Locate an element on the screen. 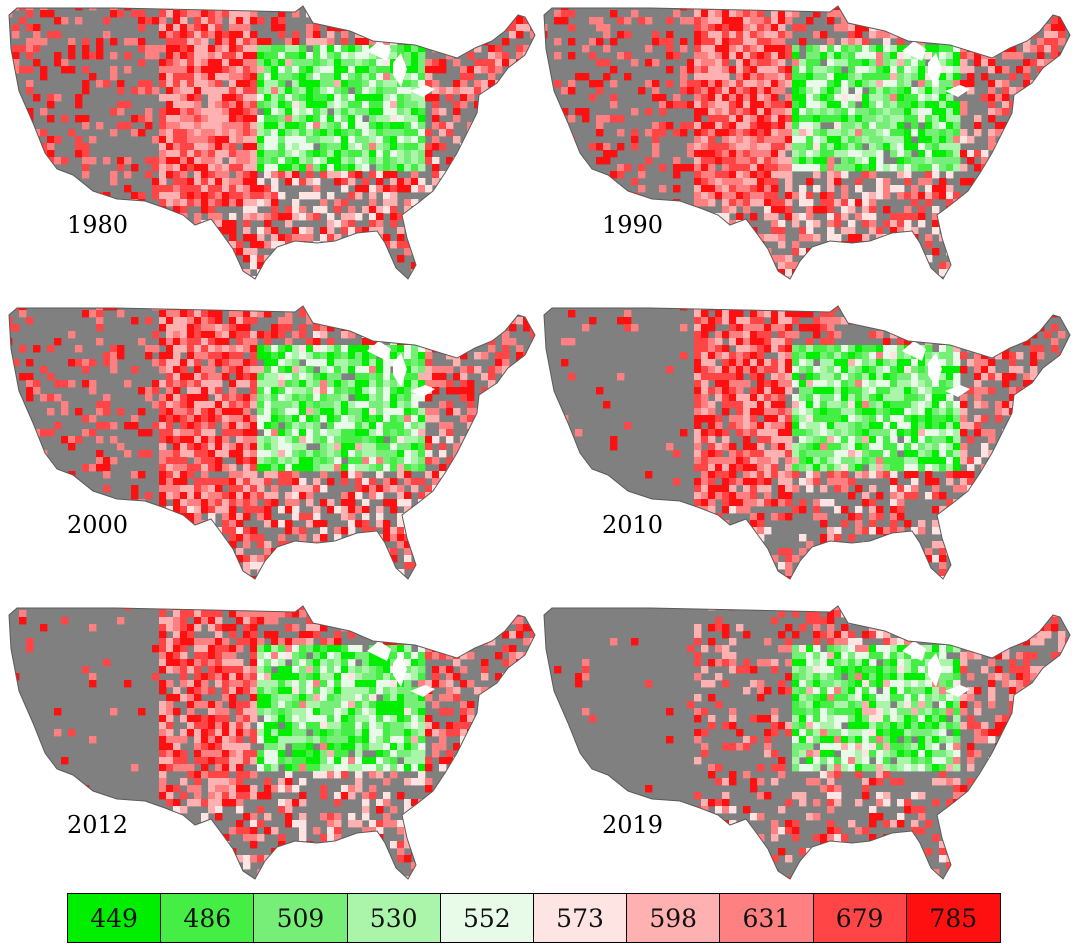 Image resolution: width=1084 pixels, height=947 pixels. year-label: 2010 is located at coordinates (633, 525).